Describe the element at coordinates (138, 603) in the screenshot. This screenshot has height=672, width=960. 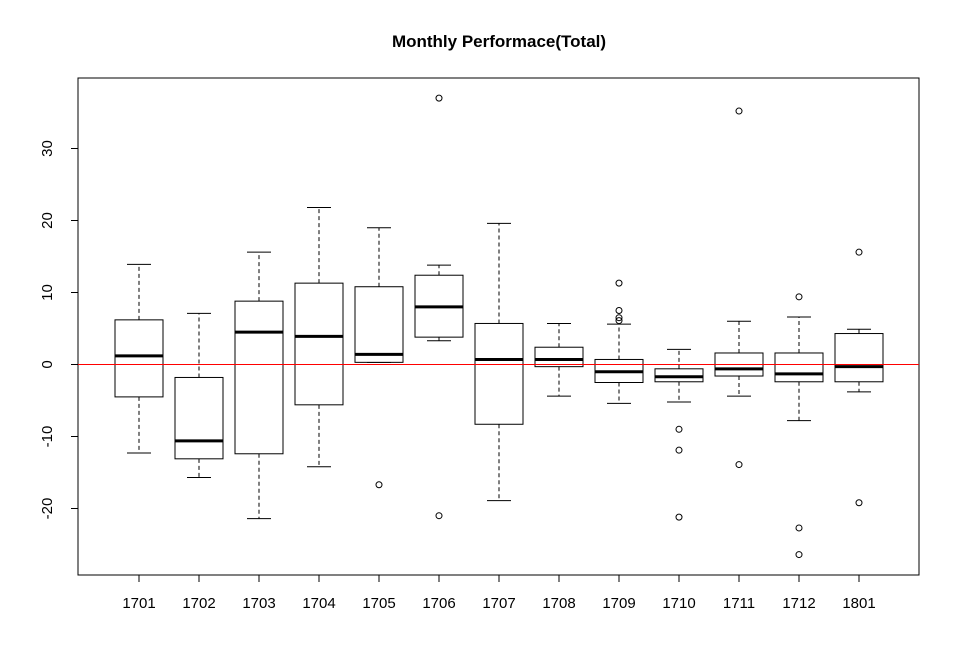
I see `x-tick-label: 1701` at that location.